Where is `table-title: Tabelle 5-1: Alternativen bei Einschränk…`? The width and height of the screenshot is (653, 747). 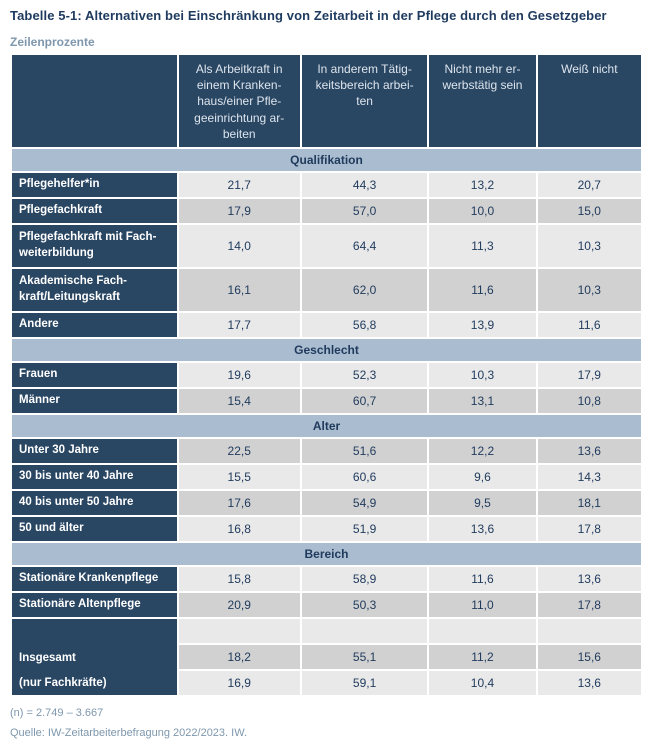
table-title: Tabelle 5-1: Alternativen bei Einschränk… is located at coordinates (308, 15).